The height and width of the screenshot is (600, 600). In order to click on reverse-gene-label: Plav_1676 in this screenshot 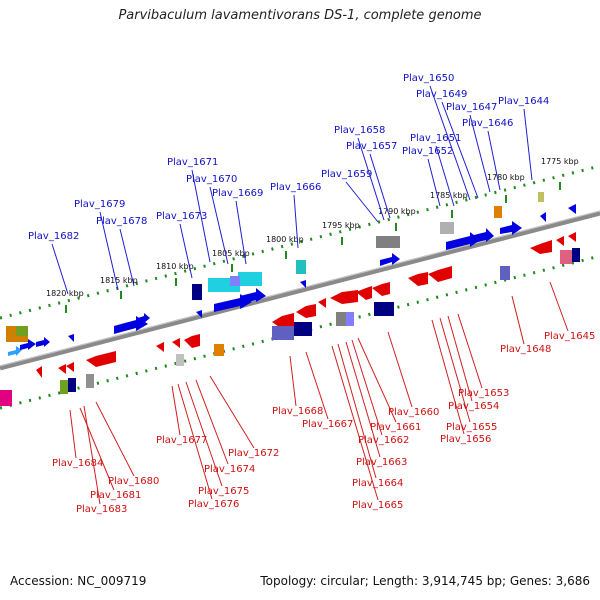, I will do `click(213, 504)`.